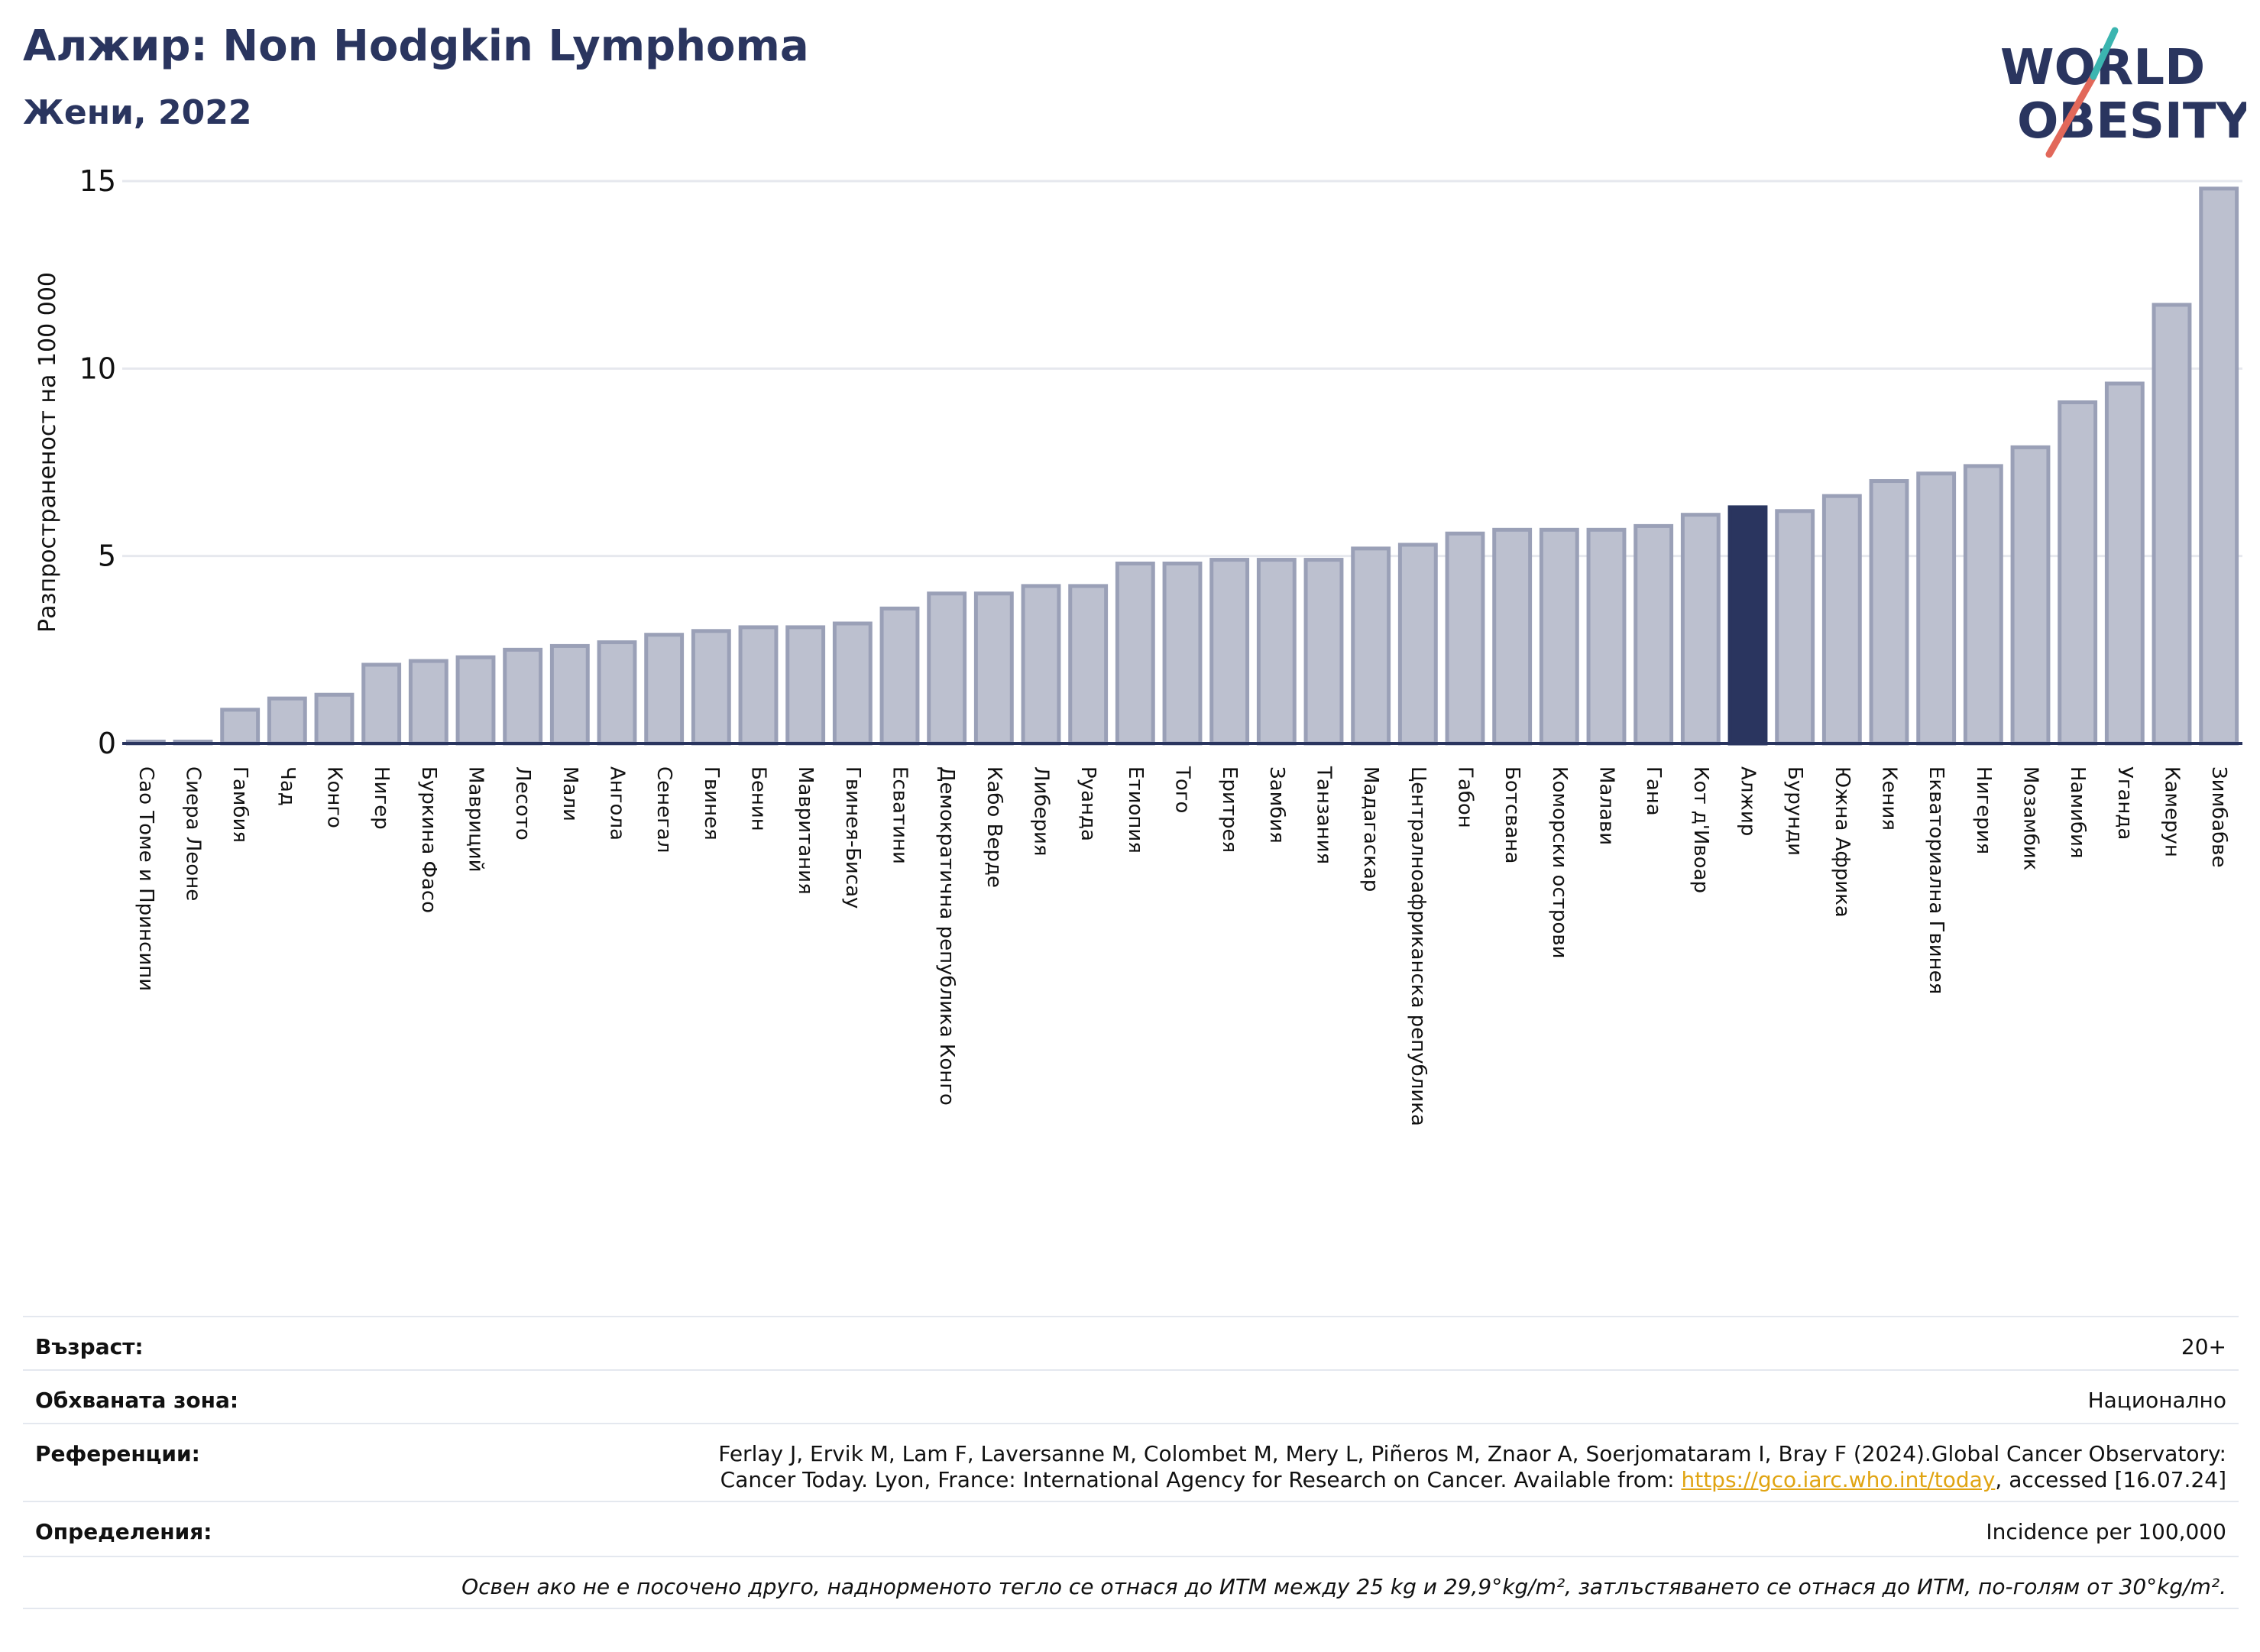 This screenshot has width=2260, height=1652. What do you see at coordinates (1131, 1528) in the screenshot?
I see `info-row-definitions: Определения: Incidence per 100,000` at bounding box center [1131, 1528].